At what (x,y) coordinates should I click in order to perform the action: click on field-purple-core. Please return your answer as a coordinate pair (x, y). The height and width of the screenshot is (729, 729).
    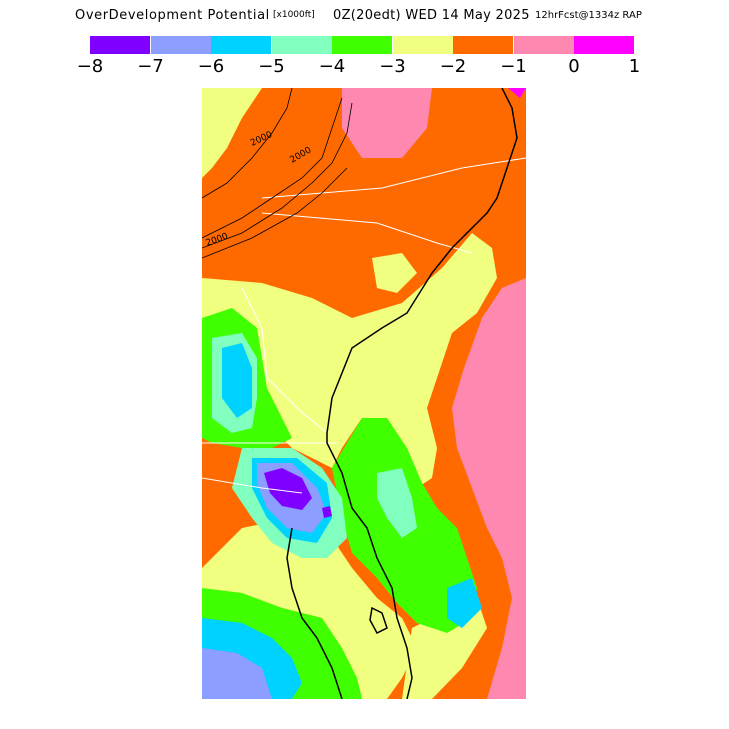
    Looking at the image, I should click on (288, 489).